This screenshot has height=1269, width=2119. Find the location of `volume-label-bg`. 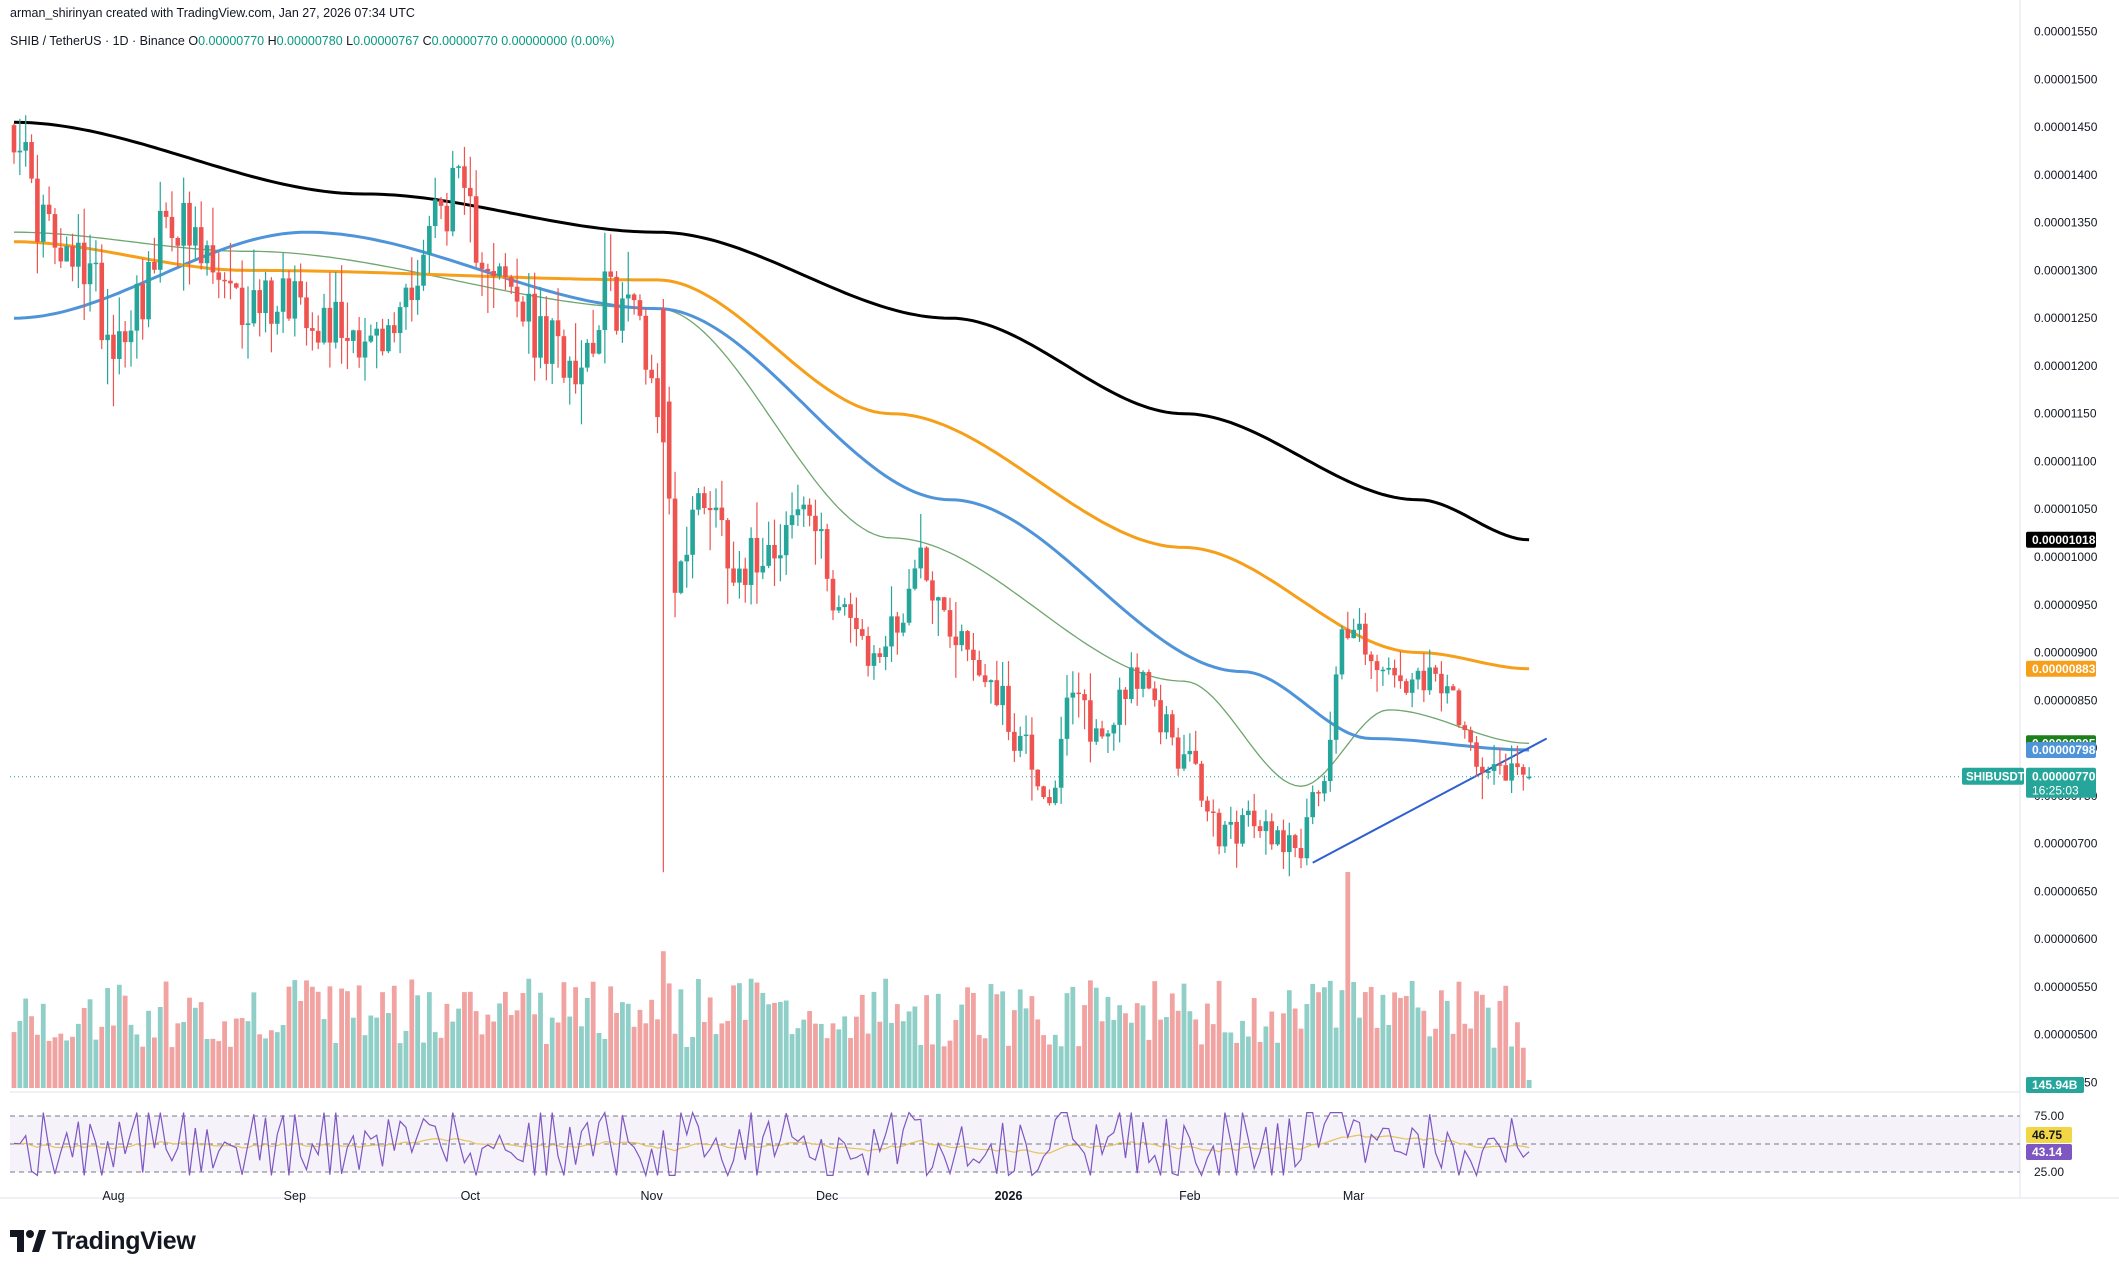

volume-label-bg is located at coordinates (2055, 1085).